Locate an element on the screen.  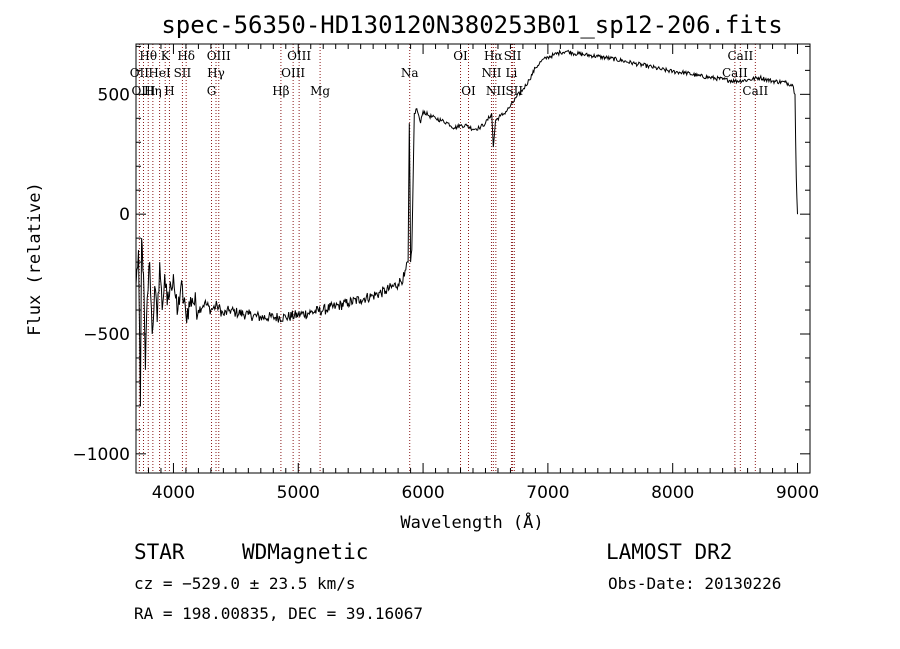
spectral-line-label: Hγ is located at coordinates (216, 73).